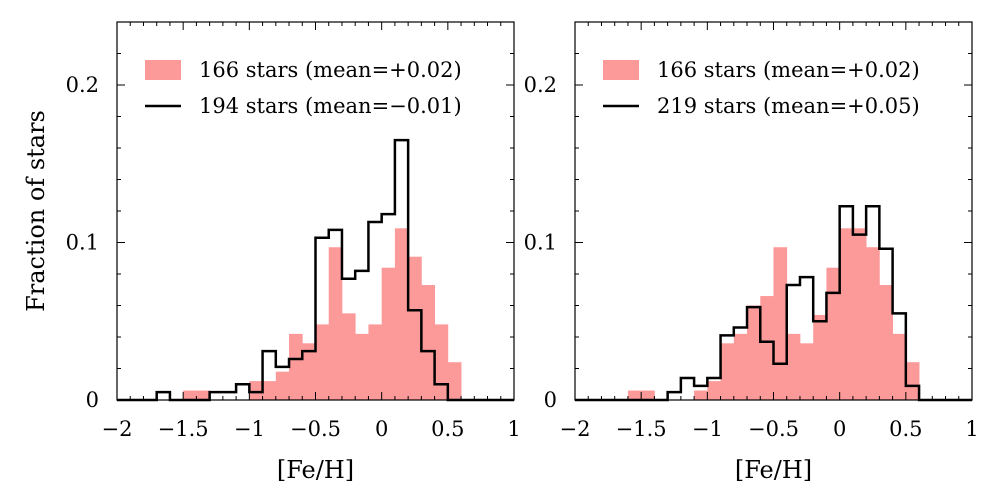 The height and width of the screenshot is (491, 1000). I want to click on y-axis-label: Fraction of stars, so click(36, 211).